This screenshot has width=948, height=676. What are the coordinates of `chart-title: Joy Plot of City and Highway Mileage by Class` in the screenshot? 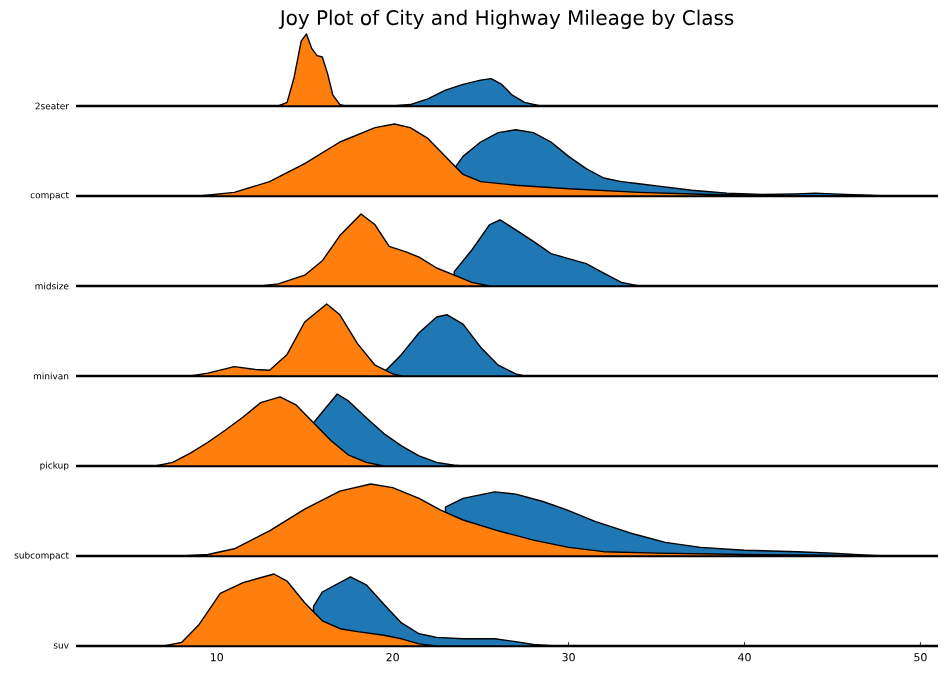 It's located at (506, 19).